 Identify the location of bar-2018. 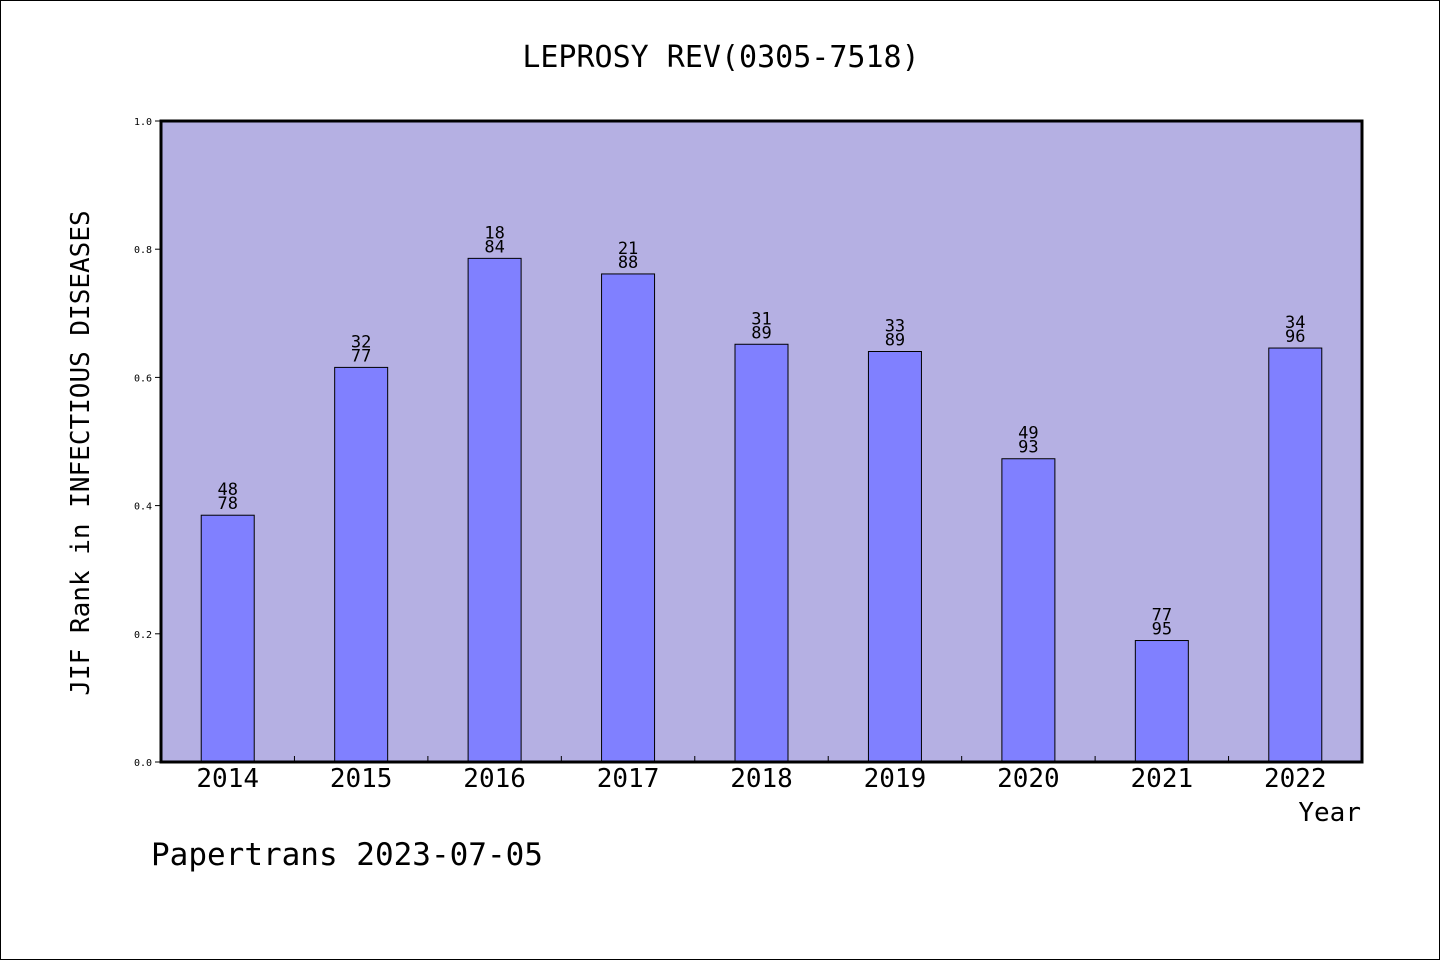
(761, 553).